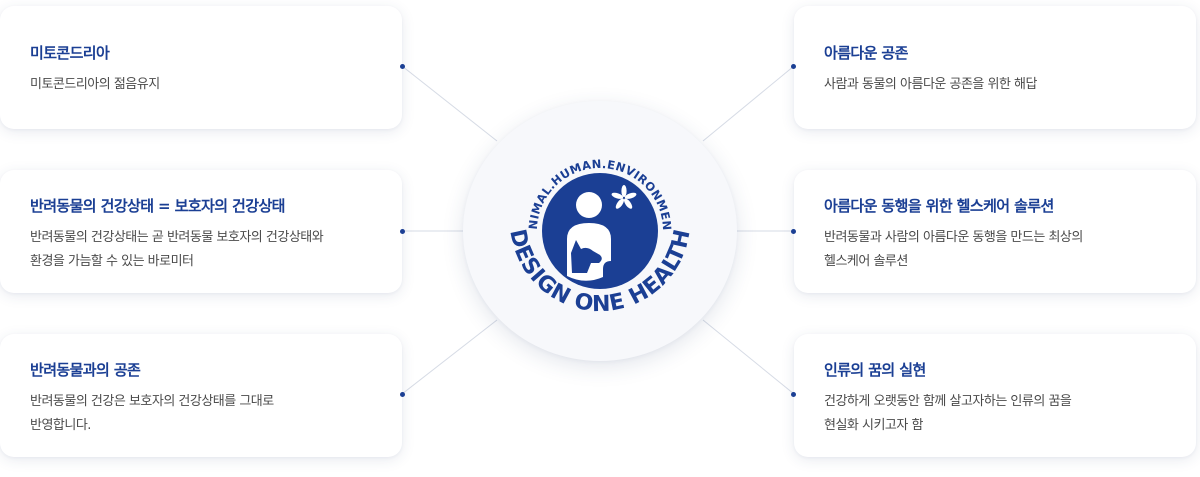  I want to click on card-description: 반려동물과 사람의 아름다운 동행을 만드는 최상의 헬스케어 솔루션, so click(953, 249).